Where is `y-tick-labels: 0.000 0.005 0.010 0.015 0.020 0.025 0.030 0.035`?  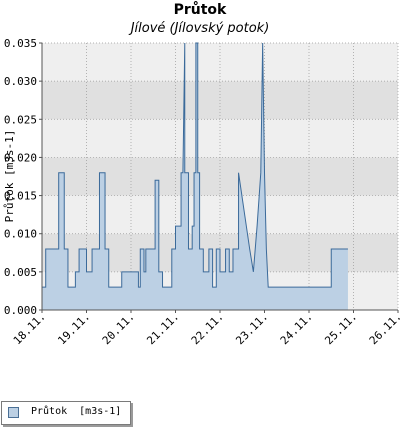
y-tick-labels: 0.000 0.005 0.010 0.015 0.020 0.025 0.030 0.035 is located at coordinates (23, 177).